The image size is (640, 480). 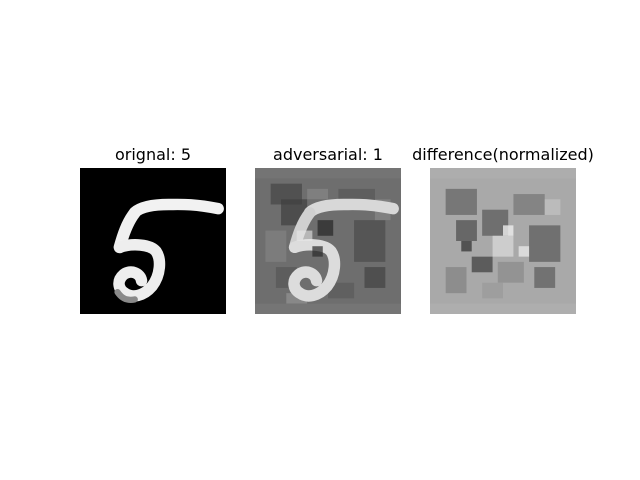 What do you see at coordinates (328, 154) in the screenshot?
I see `panel-title-adversarial: adversarial: 1` at bounding box center [328, 154].